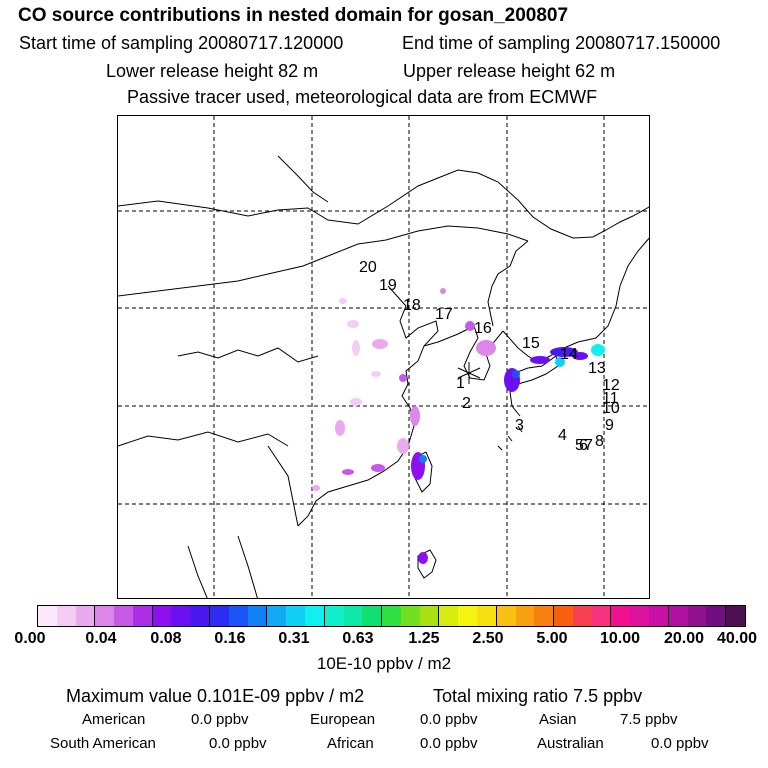  Describe the element at coordinates (350, 743) in the screenshot. I see `region-name: African` at that location.